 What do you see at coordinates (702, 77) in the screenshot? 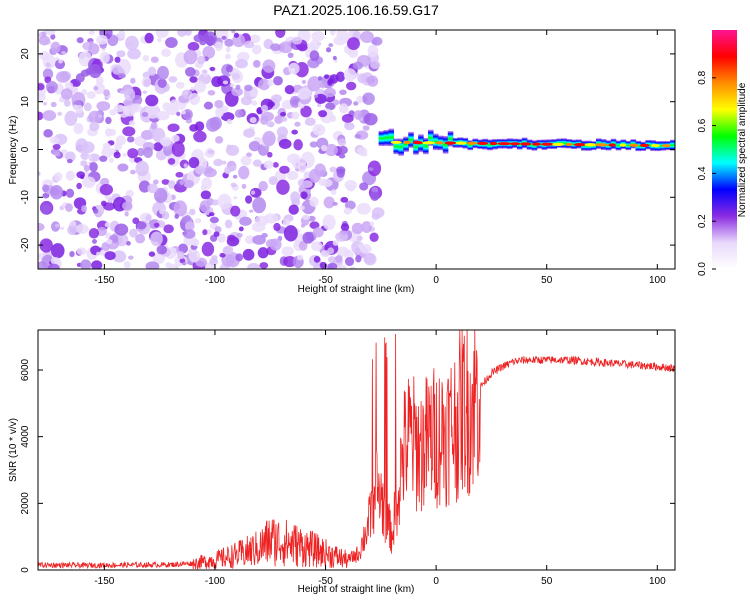
I see `colorbar-tick-label: 0.8` at bounding box center [702, 77].